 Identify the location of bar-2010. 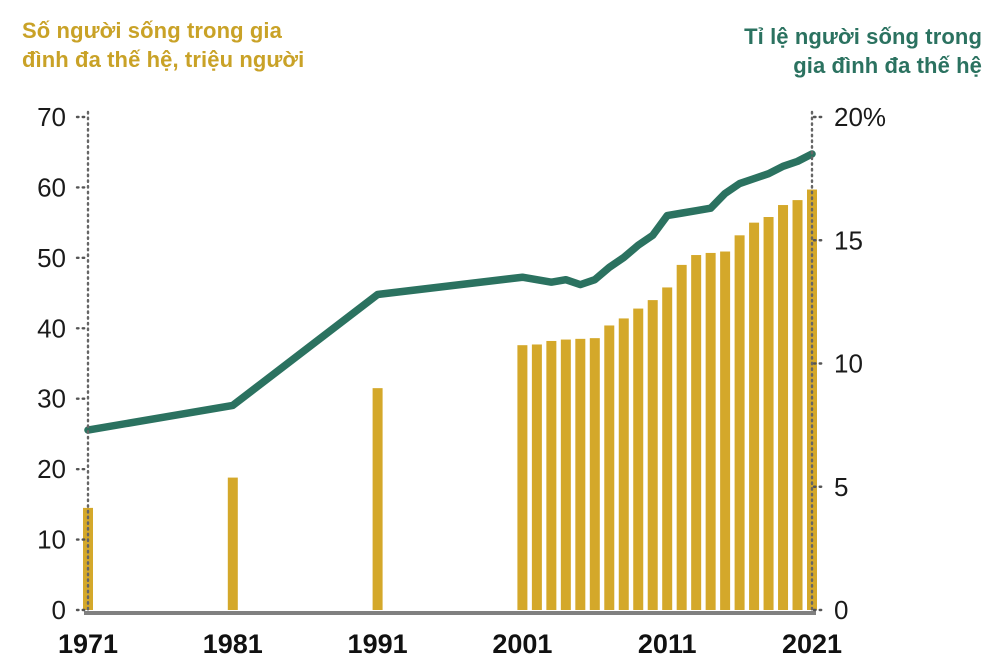
(652, 455).